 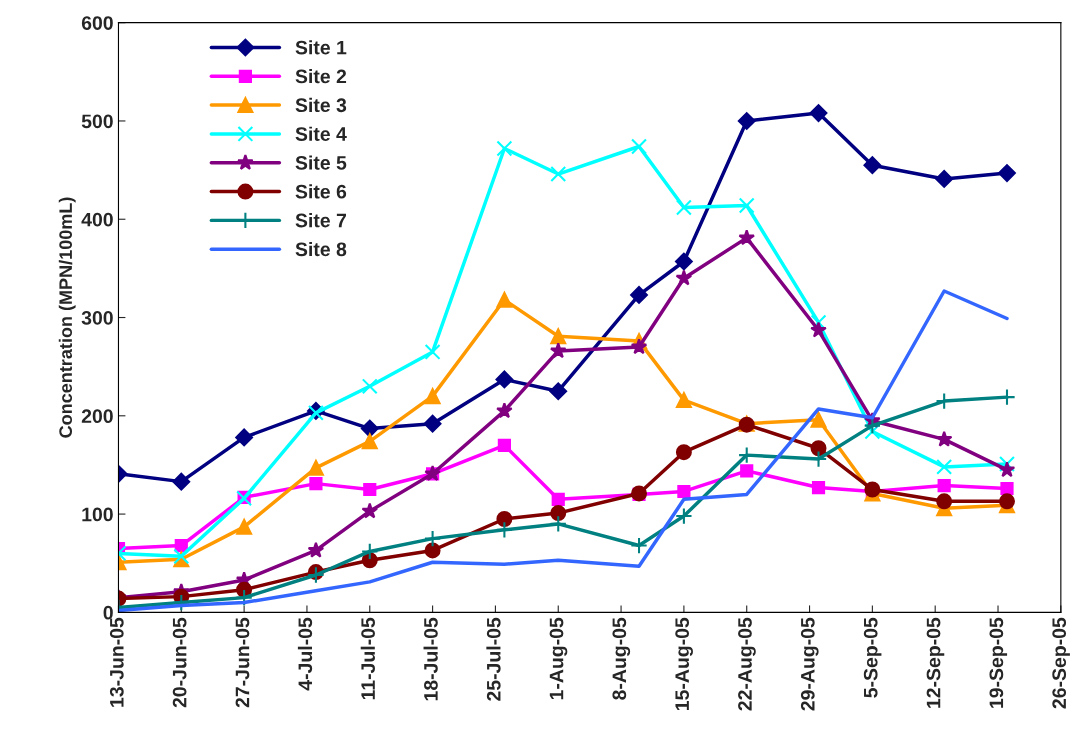 I want to click on x-tick-label: 22-Aug-05, so click(x=747, y=664).